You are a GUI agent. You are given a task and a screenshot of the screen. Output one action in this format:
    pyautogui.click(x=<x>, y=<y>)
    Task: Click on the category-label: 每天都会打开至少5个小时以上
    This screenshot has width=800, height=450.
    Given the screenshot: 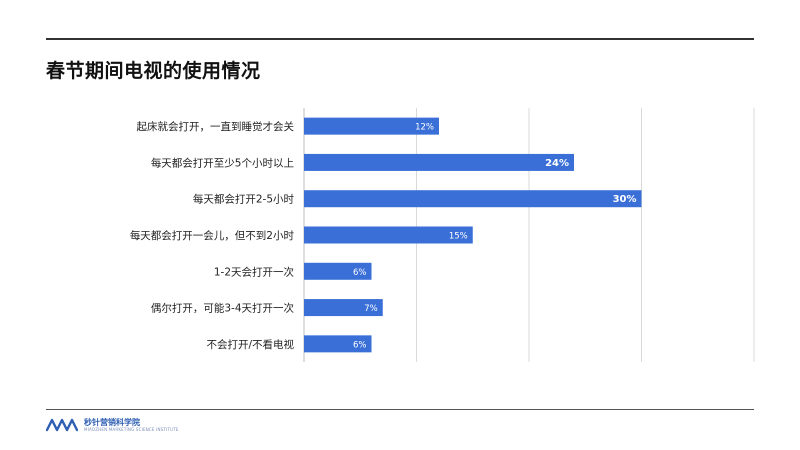 What is the action you would take?
    pyautogui.click(x=222, y=162)
    